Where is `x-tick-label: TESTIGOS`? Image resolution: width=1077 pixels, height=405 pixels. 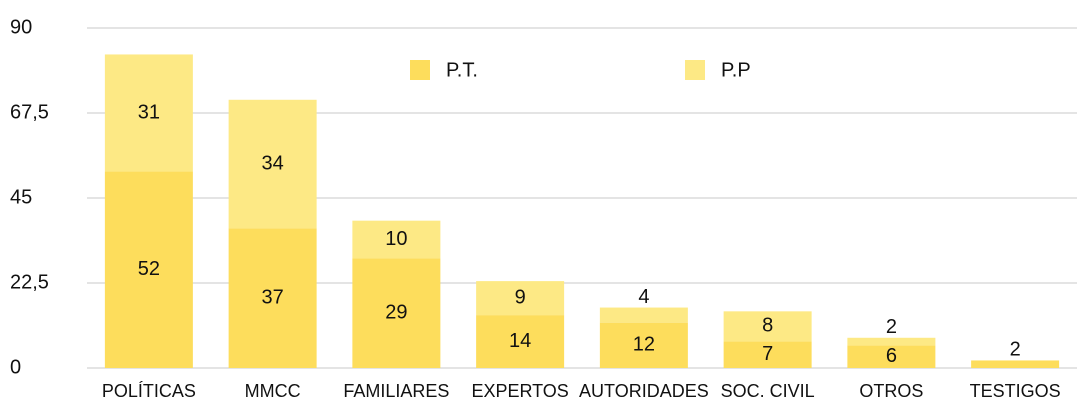
x-tick-label: TESTIGOS is located at coordinates (1015, 391).